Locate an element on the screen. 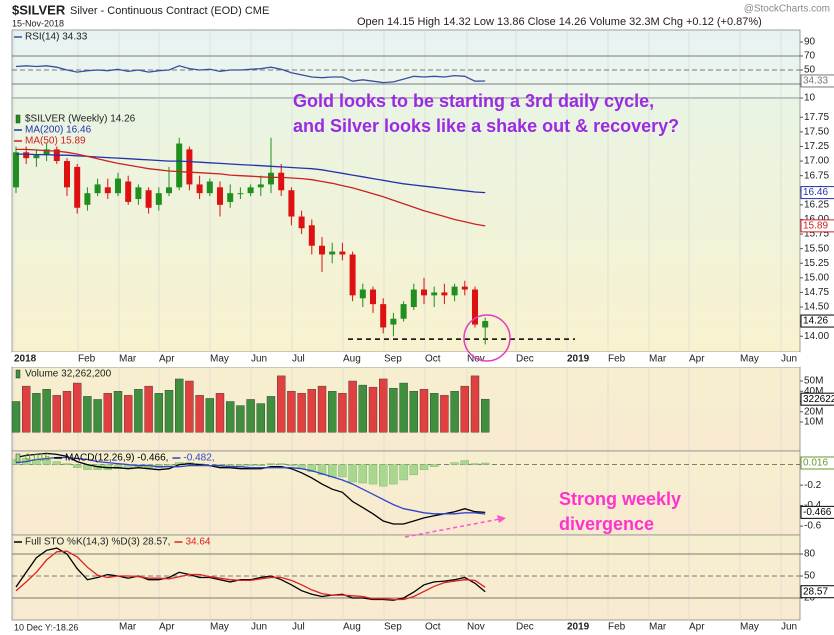  x-tick-label: 2018 is located at coordinates (25, 359).